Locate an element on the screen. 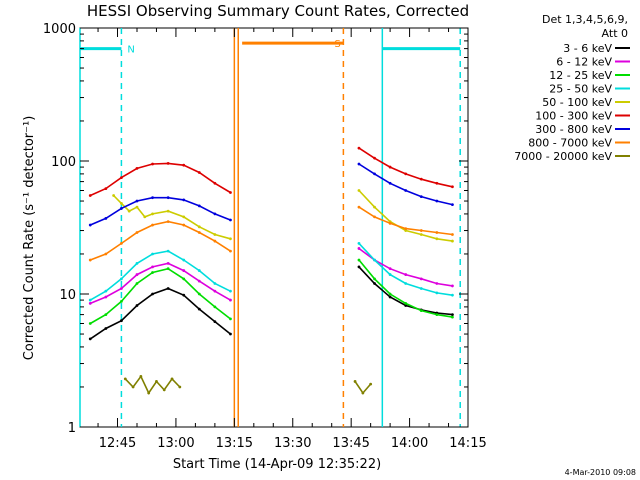 The image size is (640, 480). legend-entry-label: 6 - 12 keV is located at coordinates (584, 62).